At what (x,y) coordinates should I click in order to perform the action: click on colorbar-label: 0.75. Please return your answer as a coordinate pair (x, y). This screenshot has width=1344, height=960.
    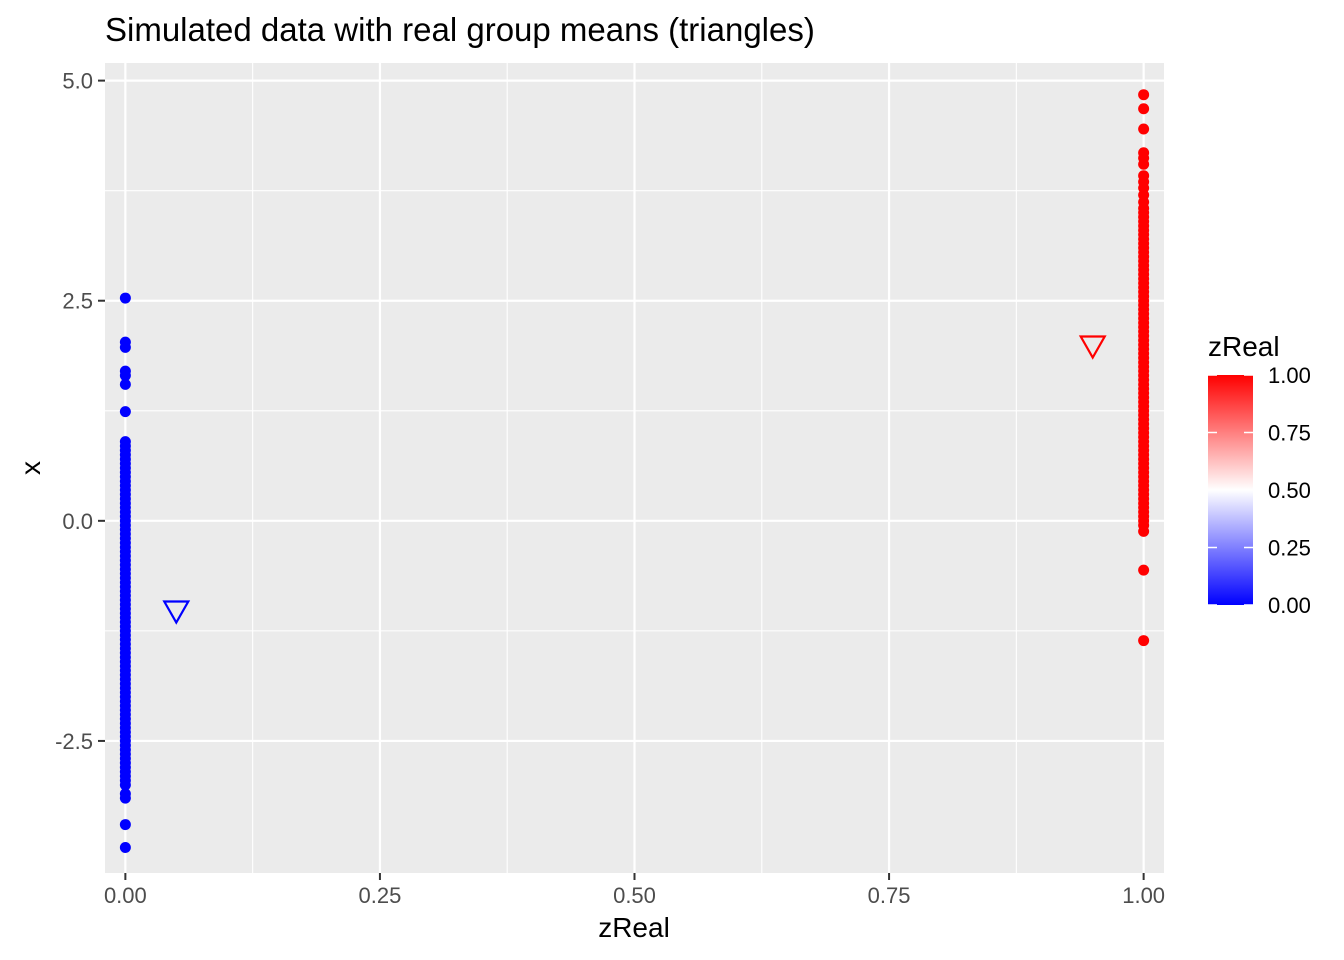
    Looking at the image, I should click on (1289, 433).